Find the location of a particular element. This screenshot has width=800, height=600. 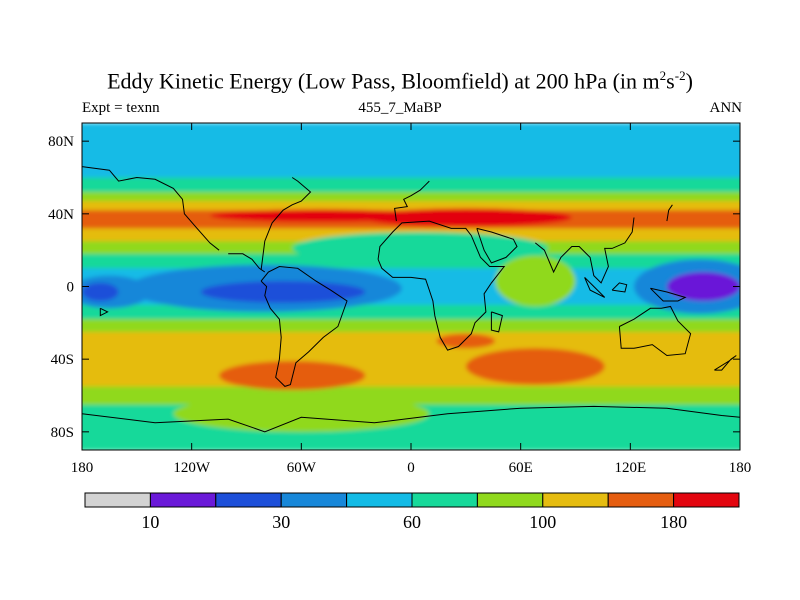

x-tick-label-4: 60E is located at coordinates (521, 468).